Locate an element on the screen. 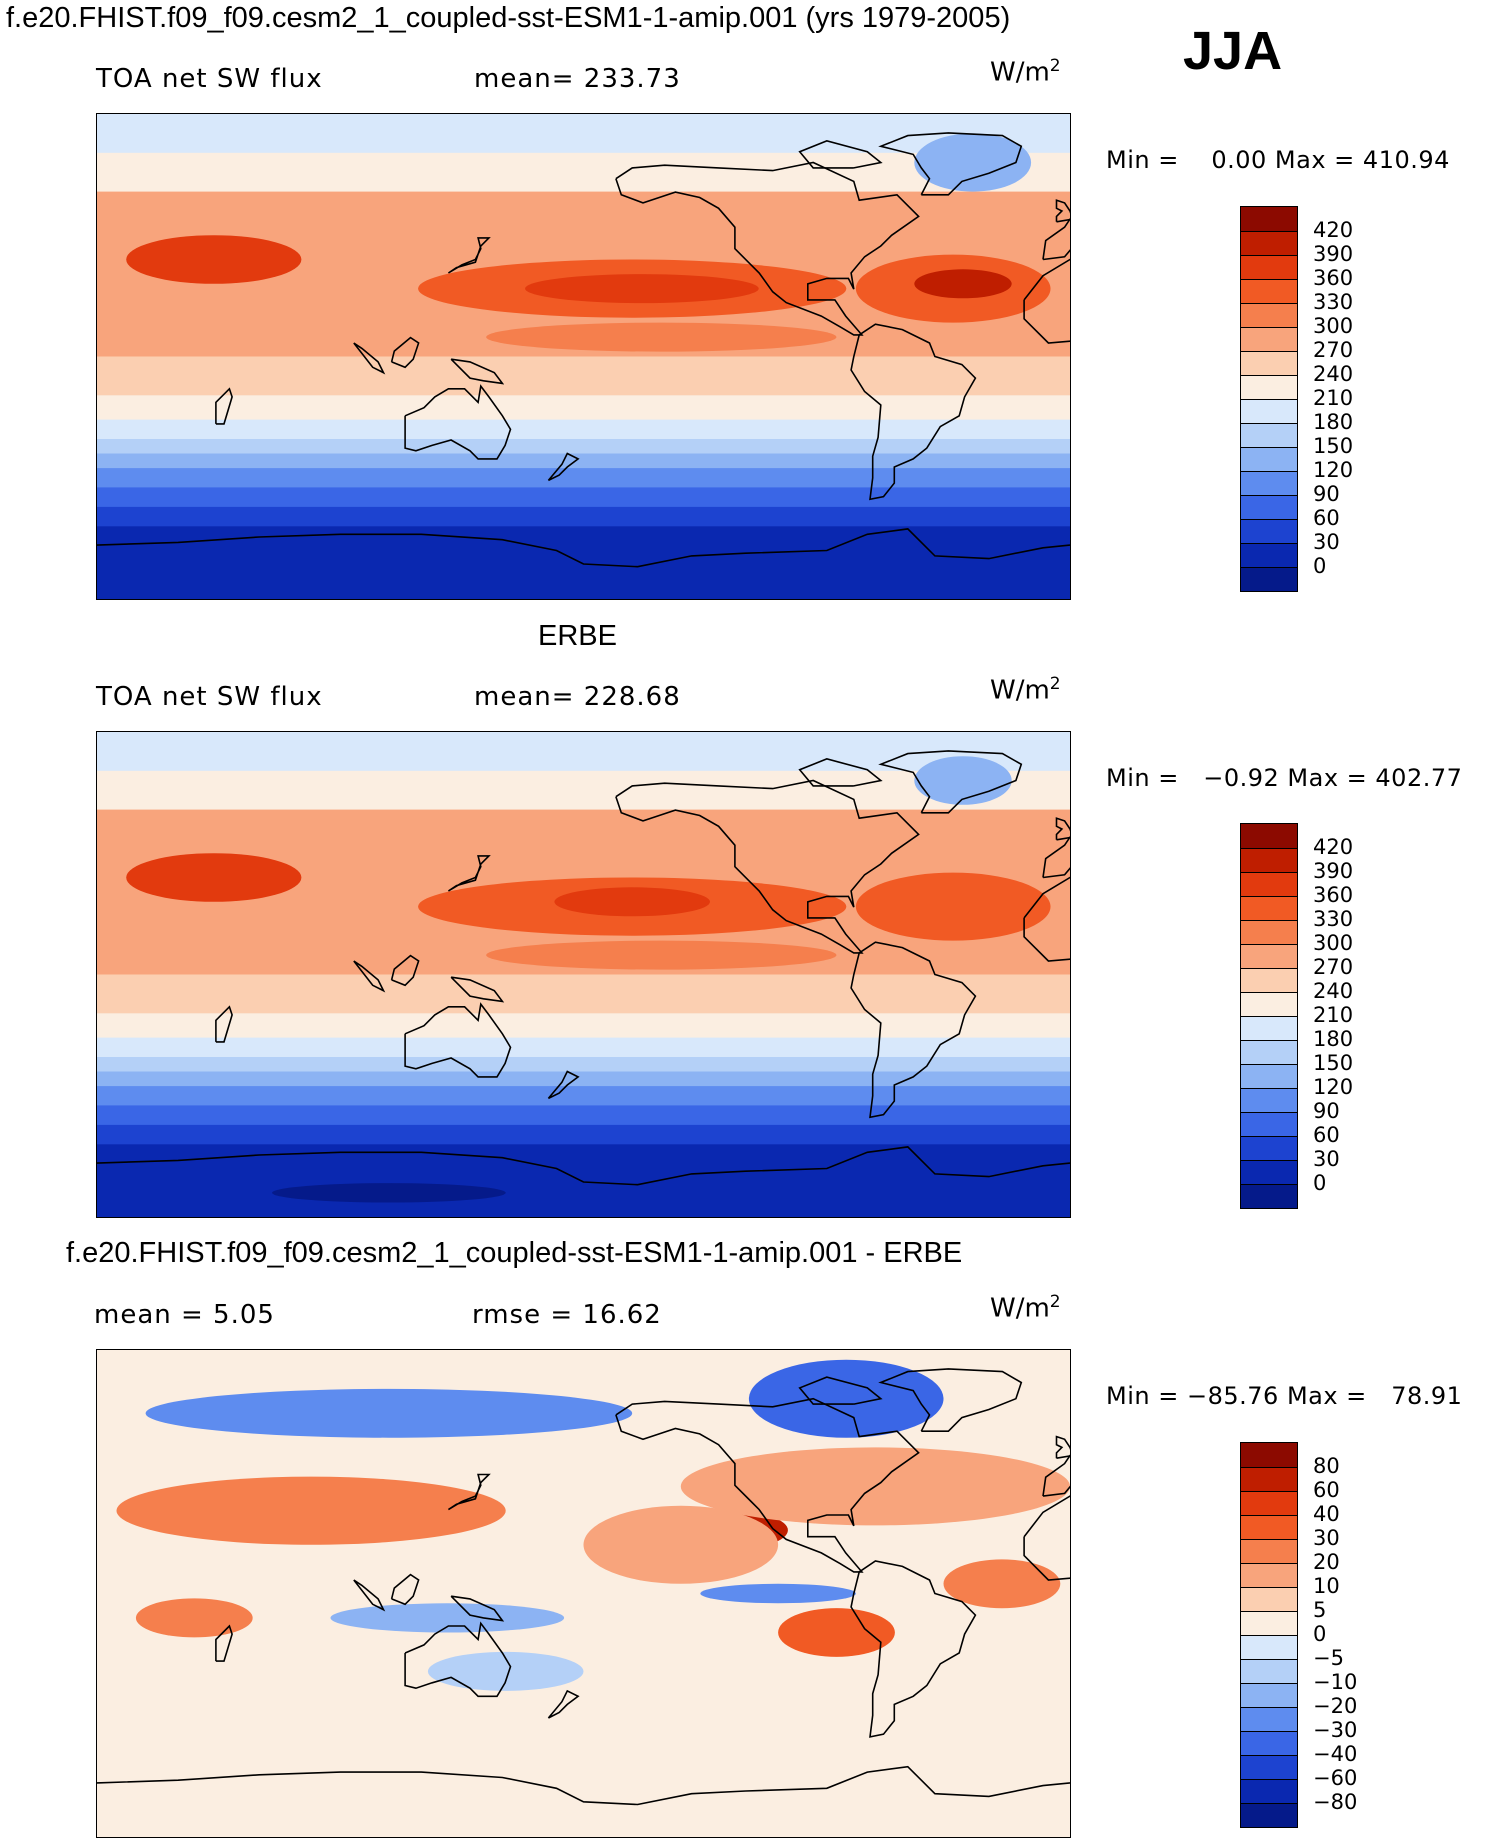  min-max-readout: Min = 0.00 Max = 410.94 is located at coordinates (1278, 160).